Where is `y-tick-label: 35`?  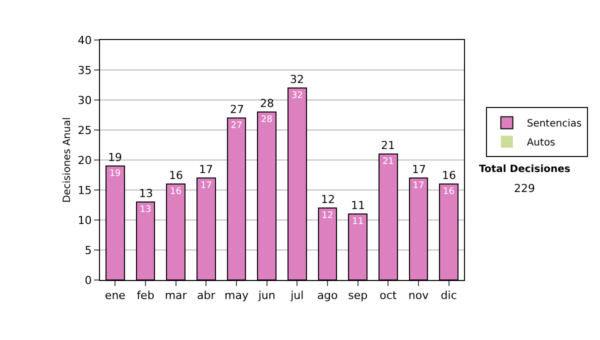 y-tick-label: 35 is located at coordinates (85, 70).